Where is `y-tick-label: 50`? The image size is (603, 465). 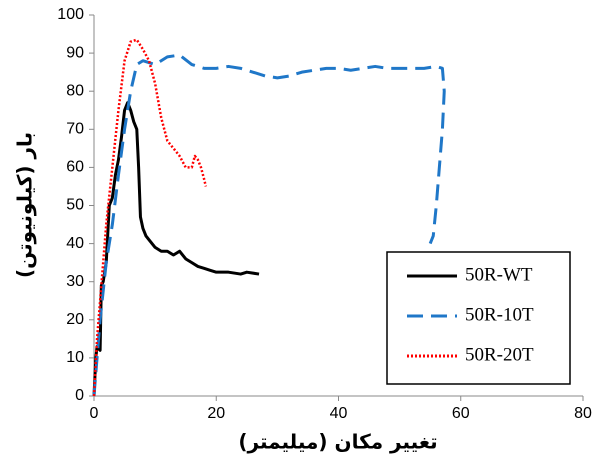
y-tick-label: 50 is located at coordinates (75, 205).